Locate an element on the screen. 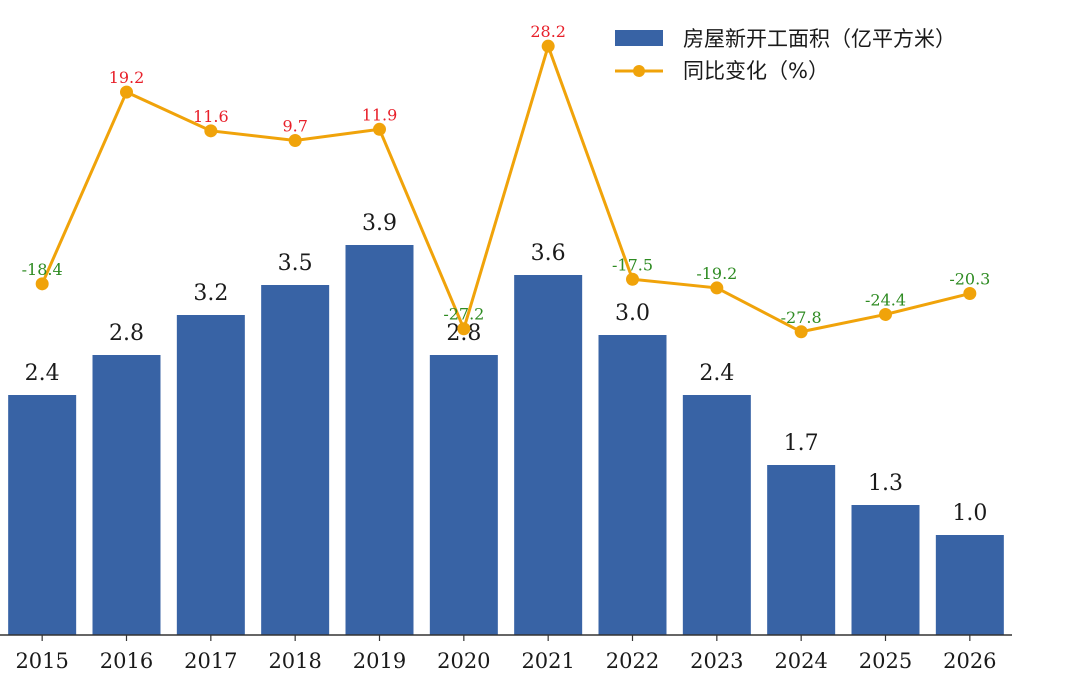  x-tick-label-2016: 2016 is located at coordinates (126, 661).